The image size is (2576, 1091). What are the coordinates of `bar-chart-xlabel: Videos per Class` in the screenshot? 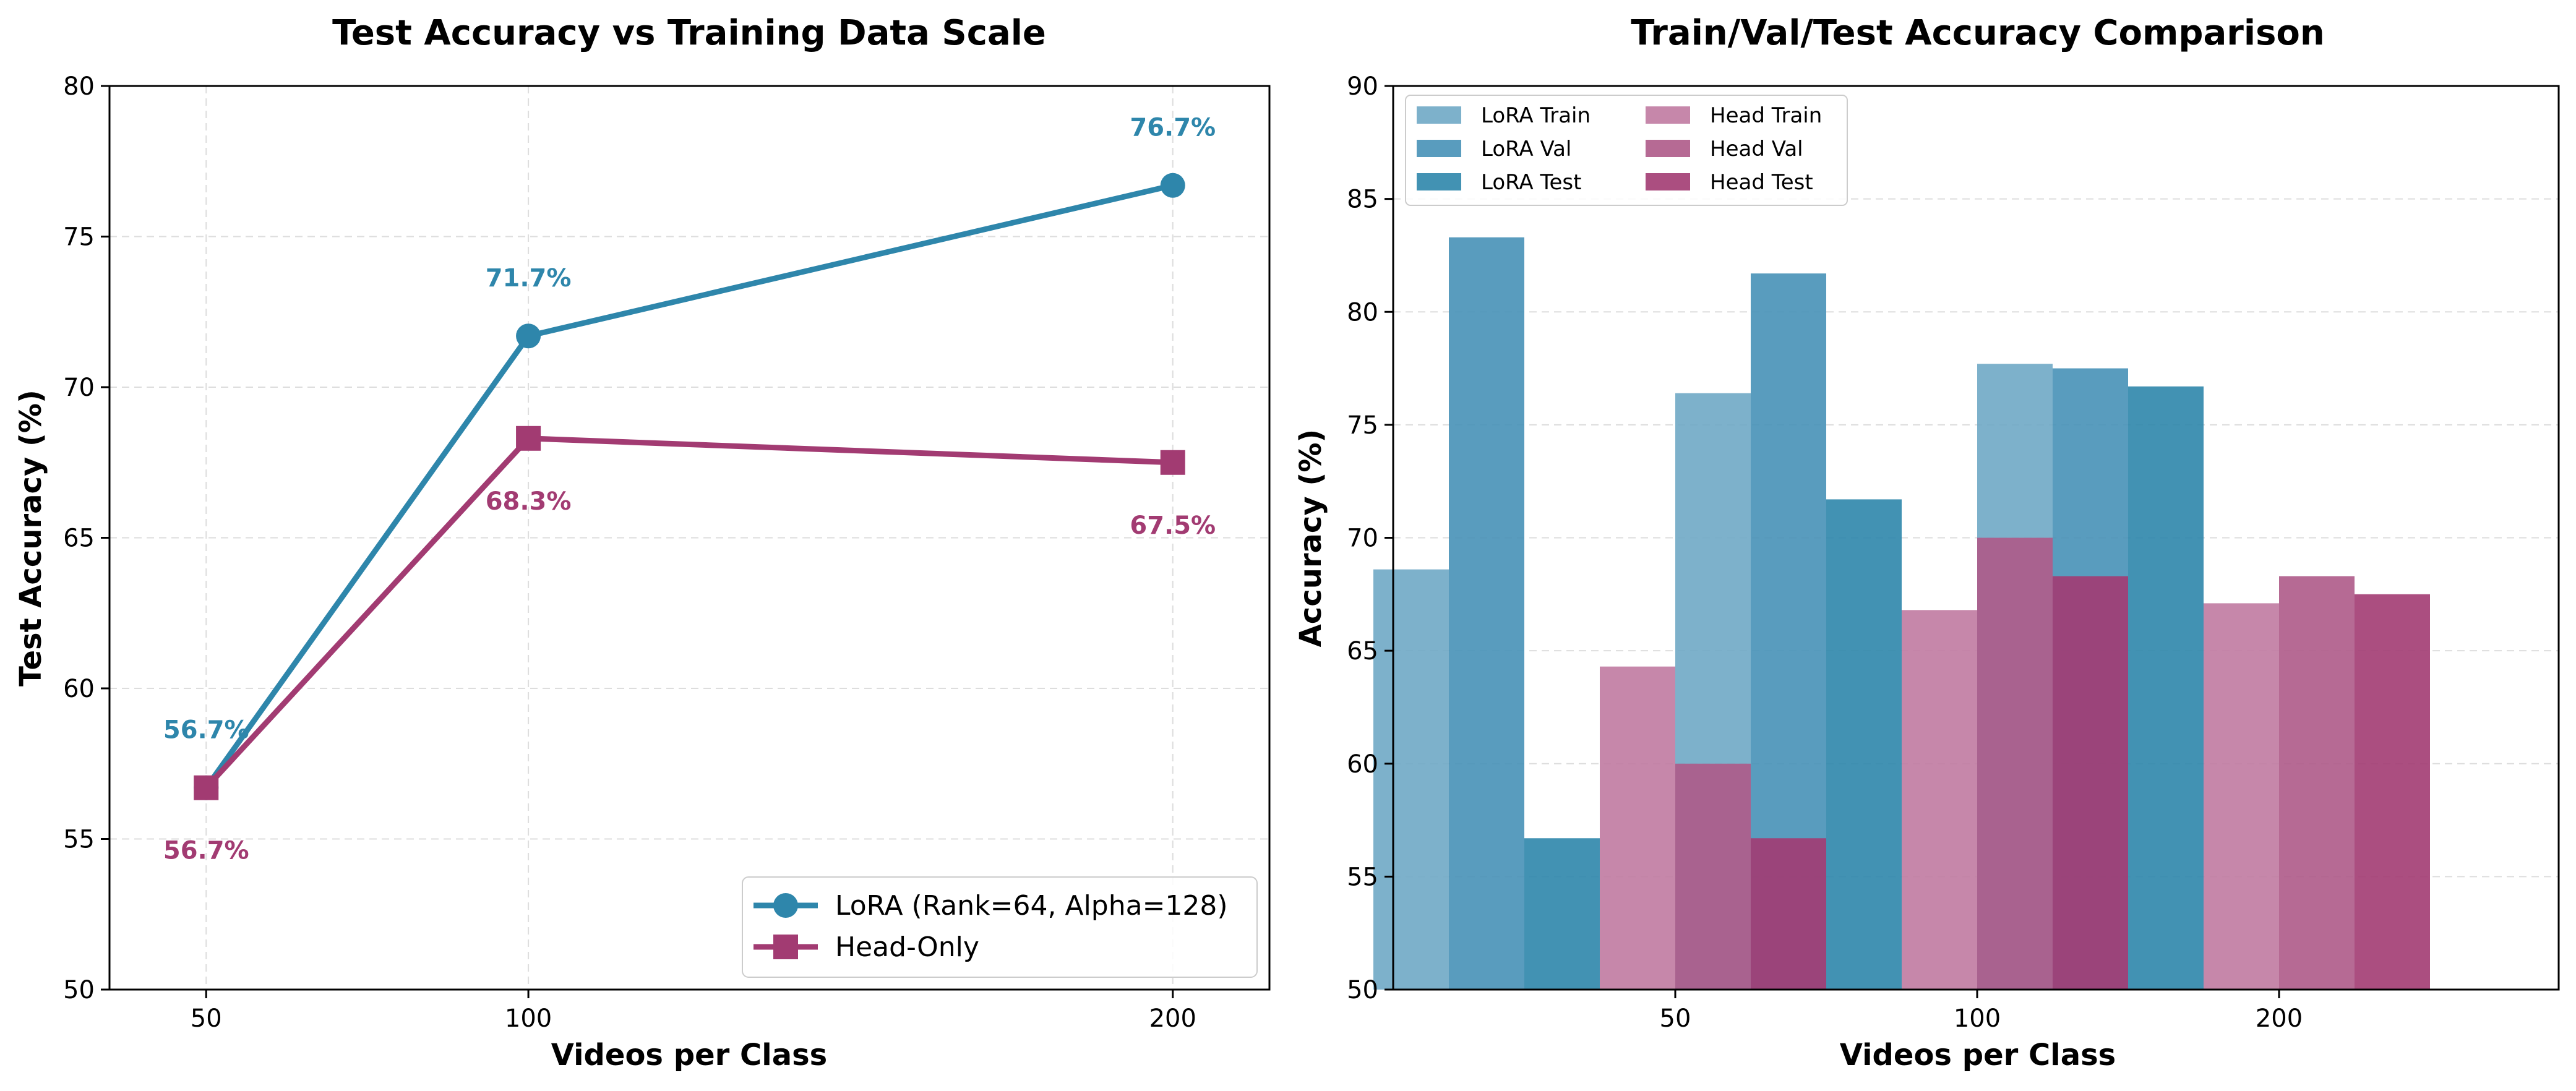 It's located at (1978, 1055).